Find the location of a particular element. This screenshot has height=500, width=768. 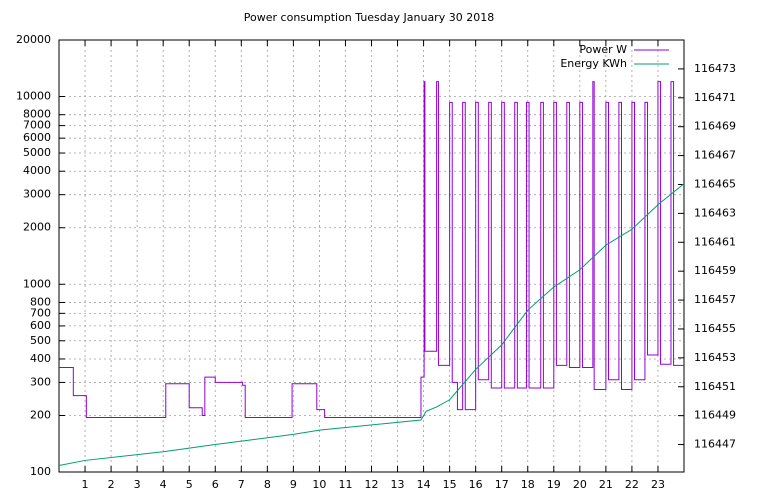

x-tick-label: 18 is located at coordinates (528, 484).